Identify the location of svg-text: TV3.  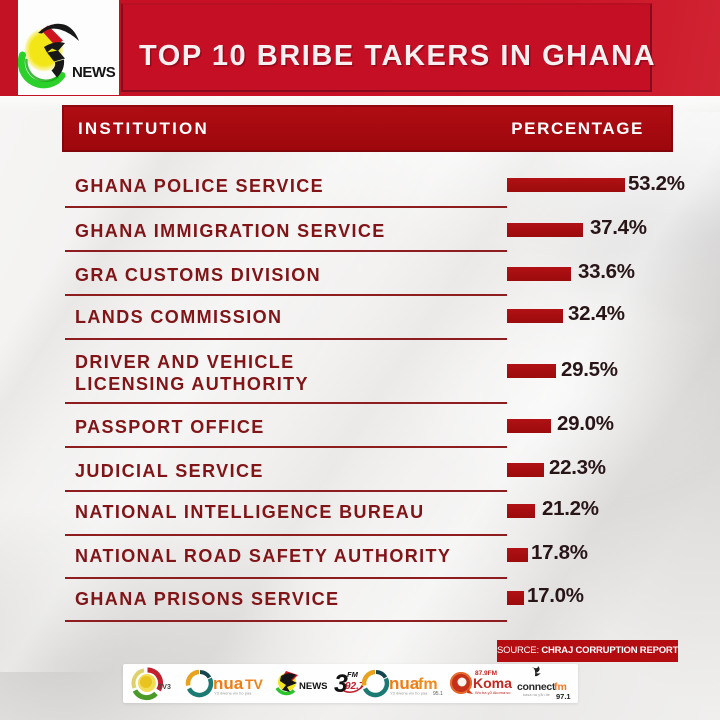
(164, 687).